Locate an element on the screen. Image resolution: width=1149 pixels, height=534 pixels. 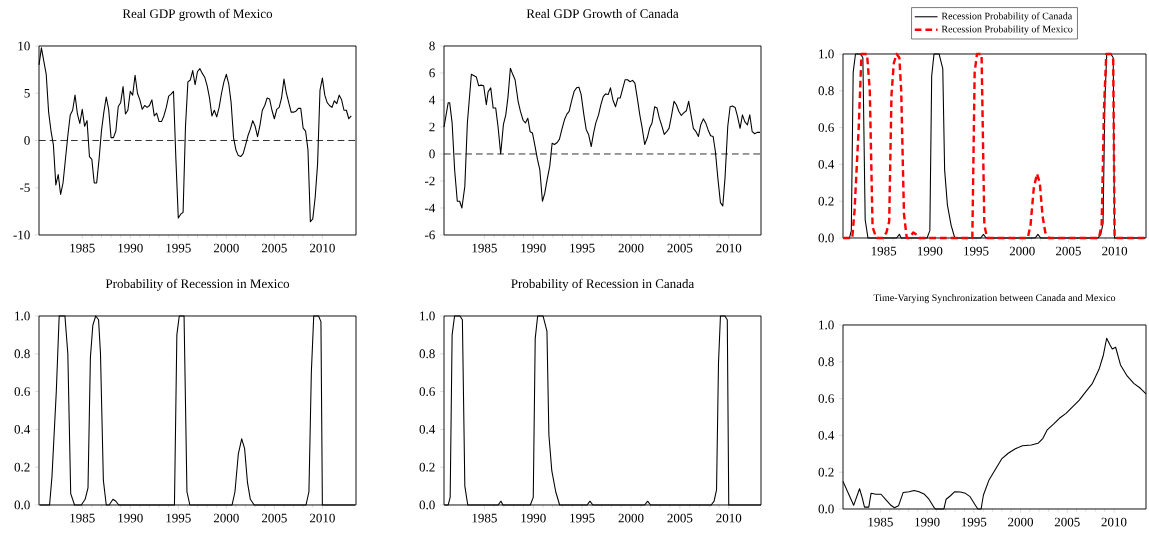
y-tick-label: 8 is located at coordinates (432, 46).